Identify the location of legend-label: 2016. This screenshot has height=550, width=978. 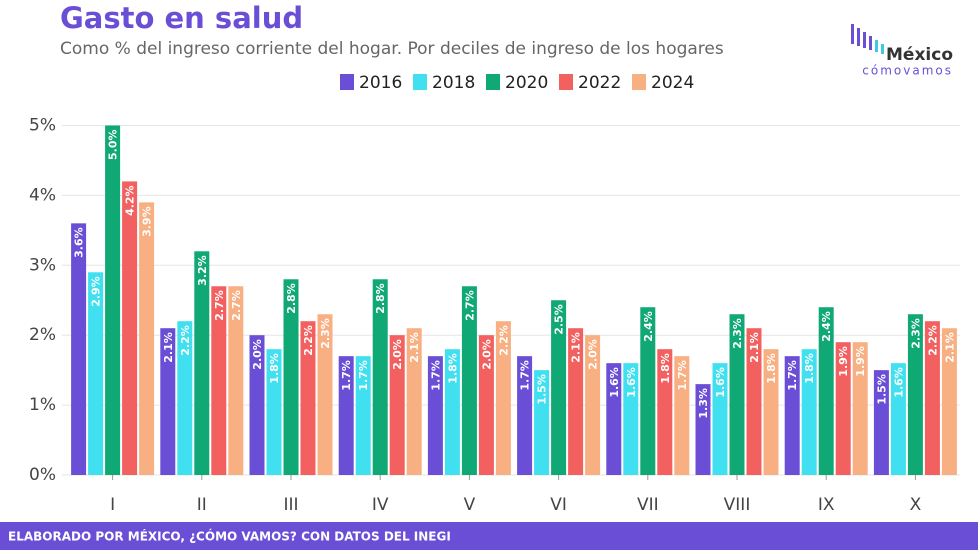
(380, 83).